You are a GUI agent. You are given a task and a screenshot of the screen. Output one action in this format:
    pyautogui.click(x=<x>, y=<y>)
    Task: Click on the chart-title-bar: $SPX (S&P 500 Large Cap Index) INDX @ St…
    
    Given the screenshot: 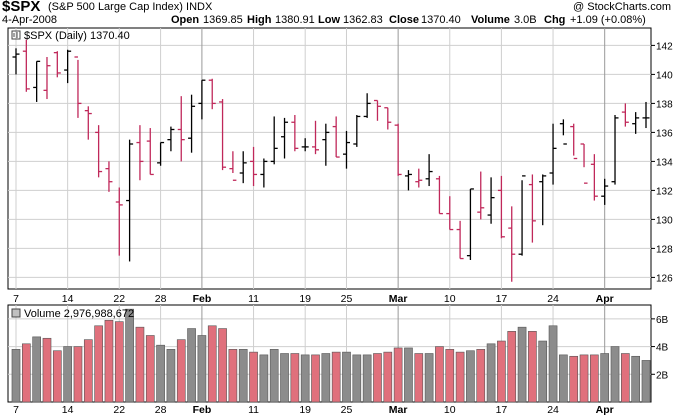 What is the action you would take?
    pyautogui.click(x=337, y=7)
    